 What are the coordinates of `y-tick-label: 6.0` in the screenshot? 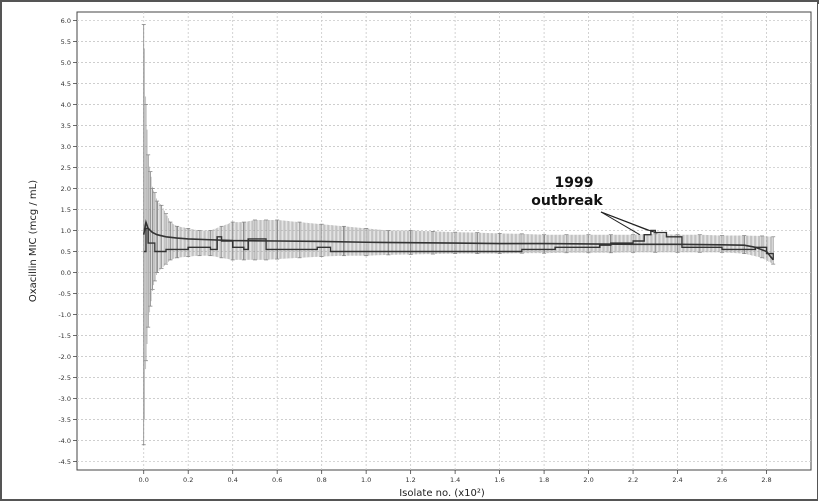 It's located at (66, 21).